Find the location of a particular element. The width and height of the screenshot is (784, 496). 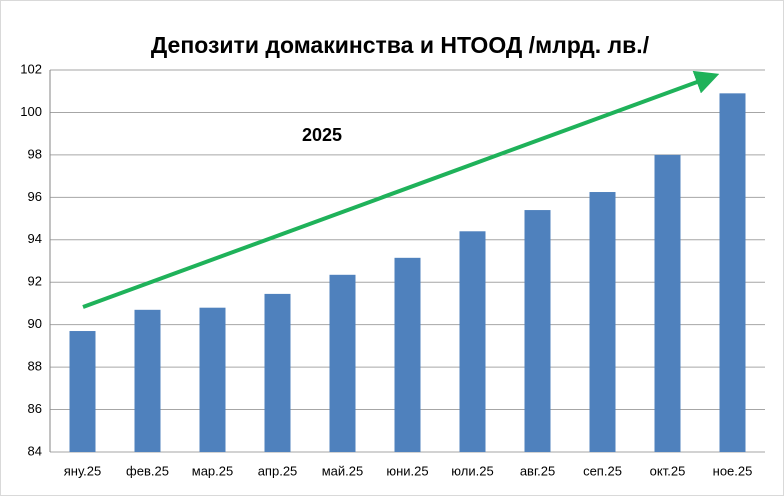

x-tick-label: сеп.25 is located at coordinates (602, 470).